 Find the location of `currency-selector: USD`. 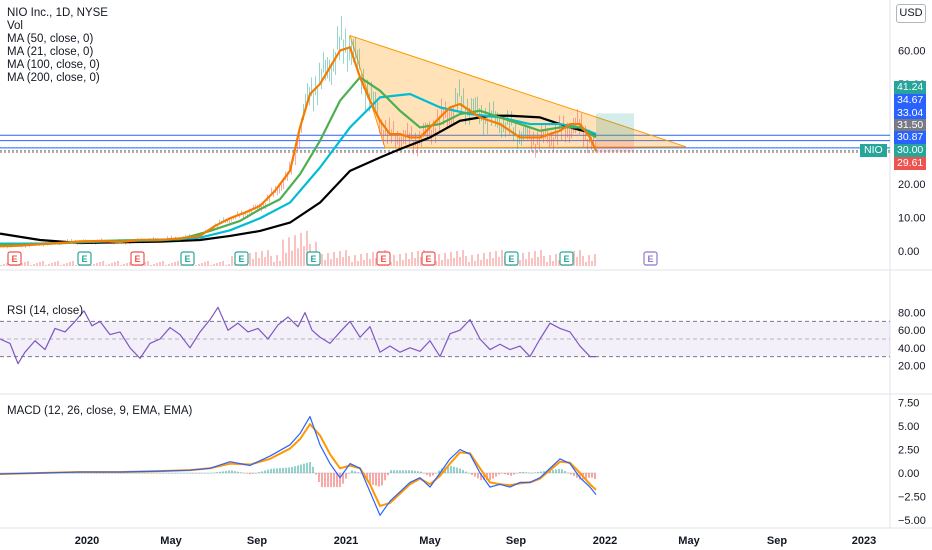

currency-selector: USD is located at coordinates (911, 13).